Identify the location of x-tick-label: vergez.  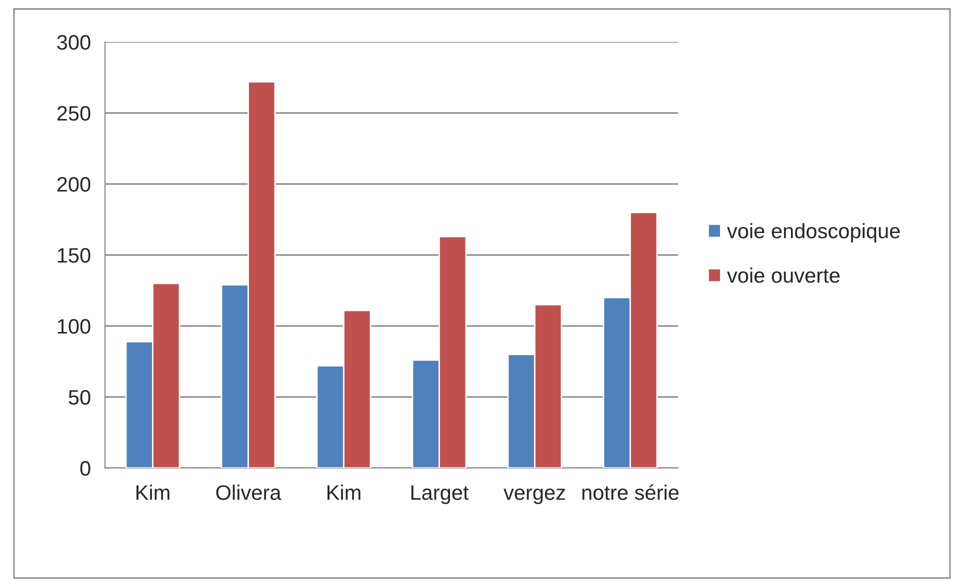
(534, 496).